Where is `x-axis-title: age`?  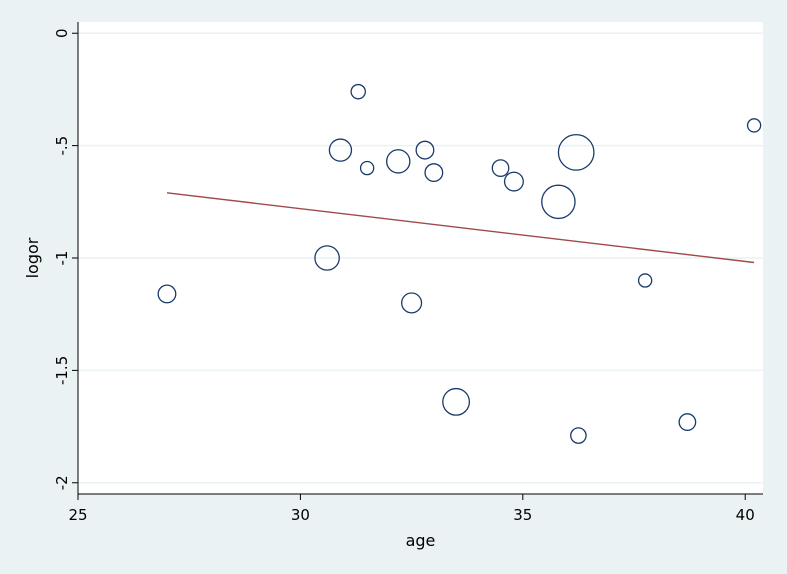
x-axis-title: age is located at coordinates (421, 540).